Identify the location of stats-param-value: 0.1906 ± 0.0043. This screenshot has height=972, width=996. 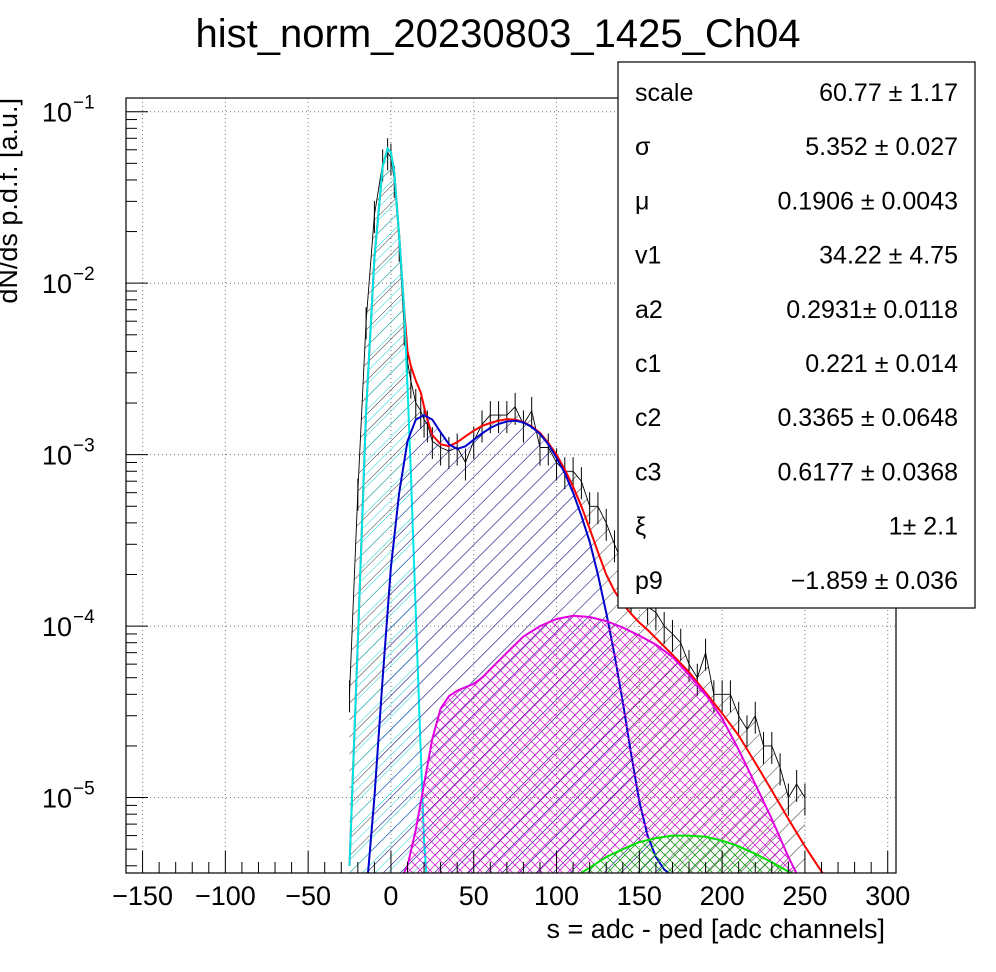
(867, 201).